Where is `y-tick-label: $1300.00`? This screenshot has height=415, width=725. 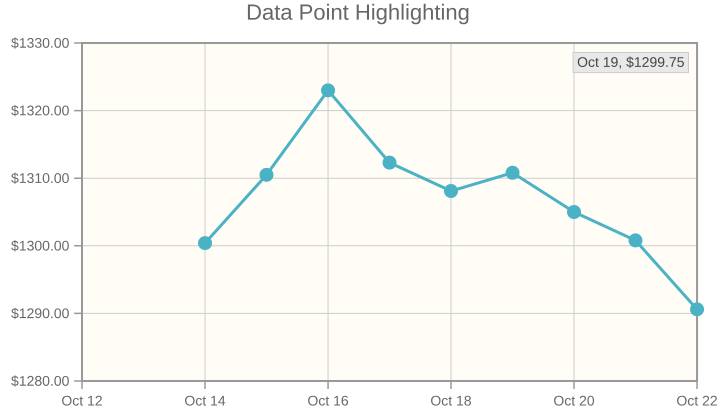 y-tick-label: $1300.00 is located at coordinates (40, 246).